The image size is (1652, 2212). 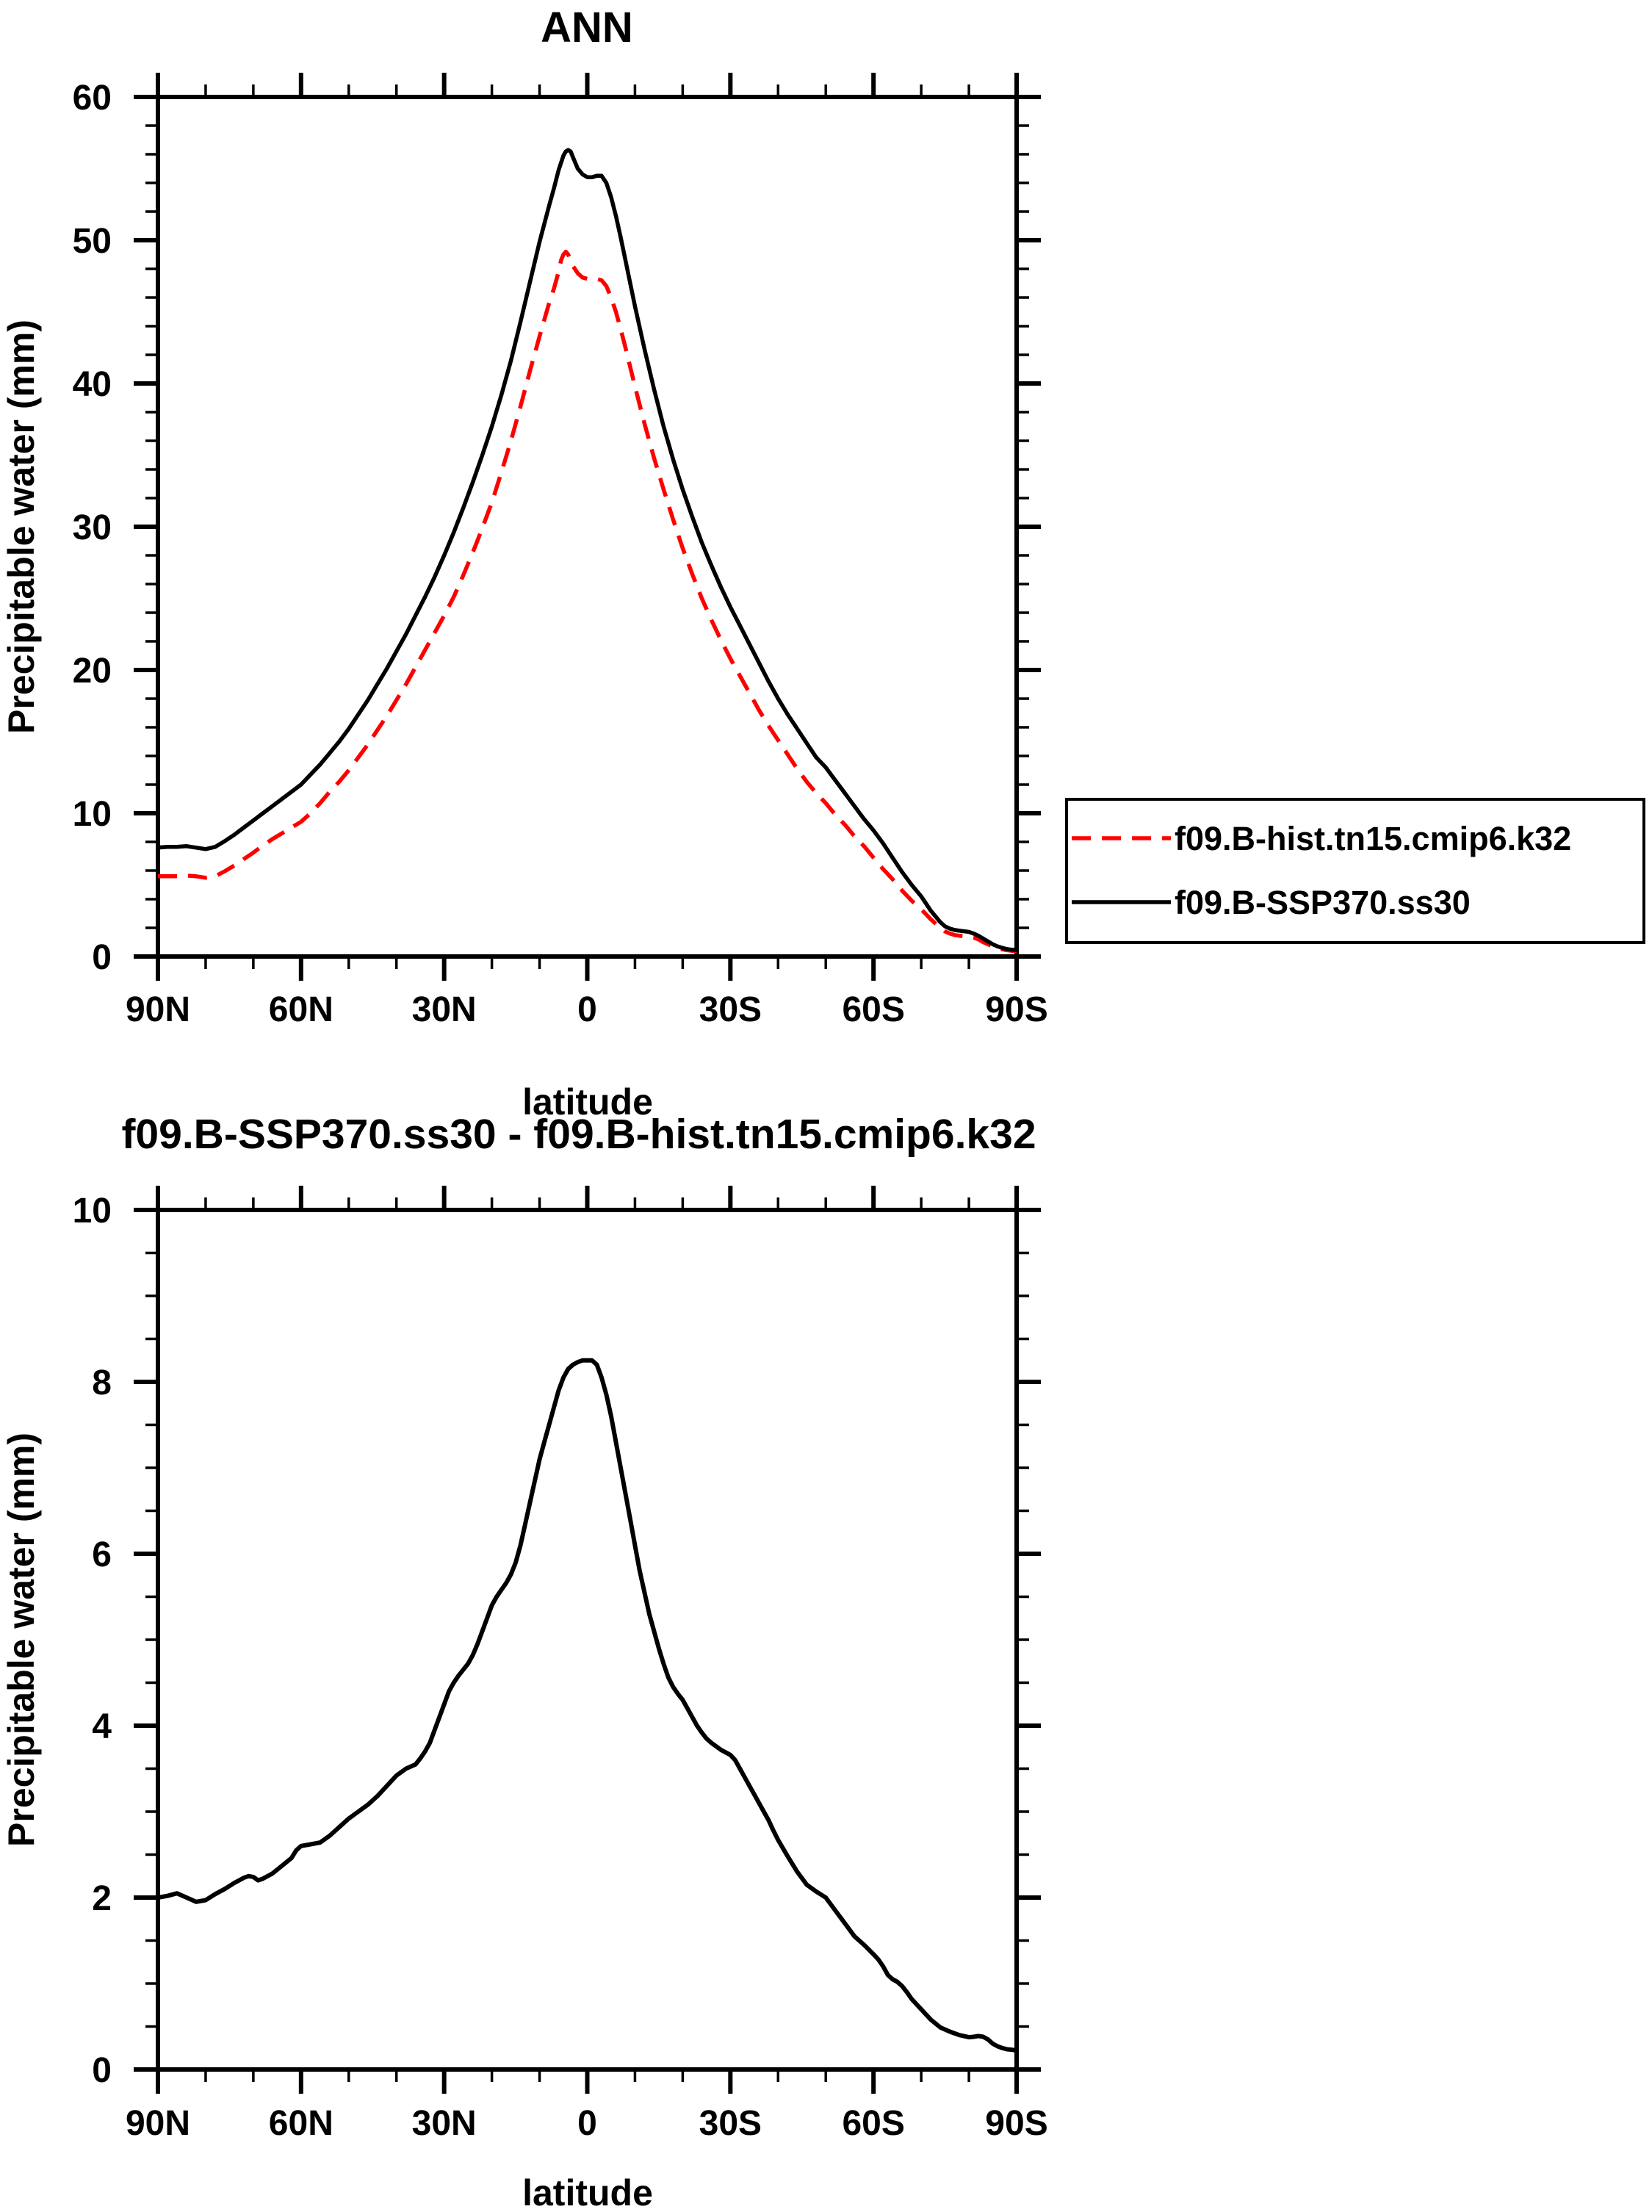 I want to click on y-tick-label: 2, so click(x=102, y=1898).